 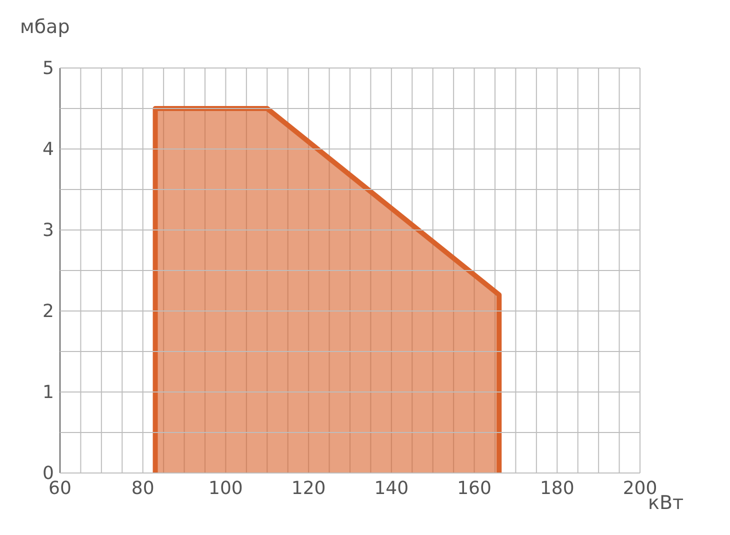 I want to click on y-tick-label: 5, so click(x=48, y=68).